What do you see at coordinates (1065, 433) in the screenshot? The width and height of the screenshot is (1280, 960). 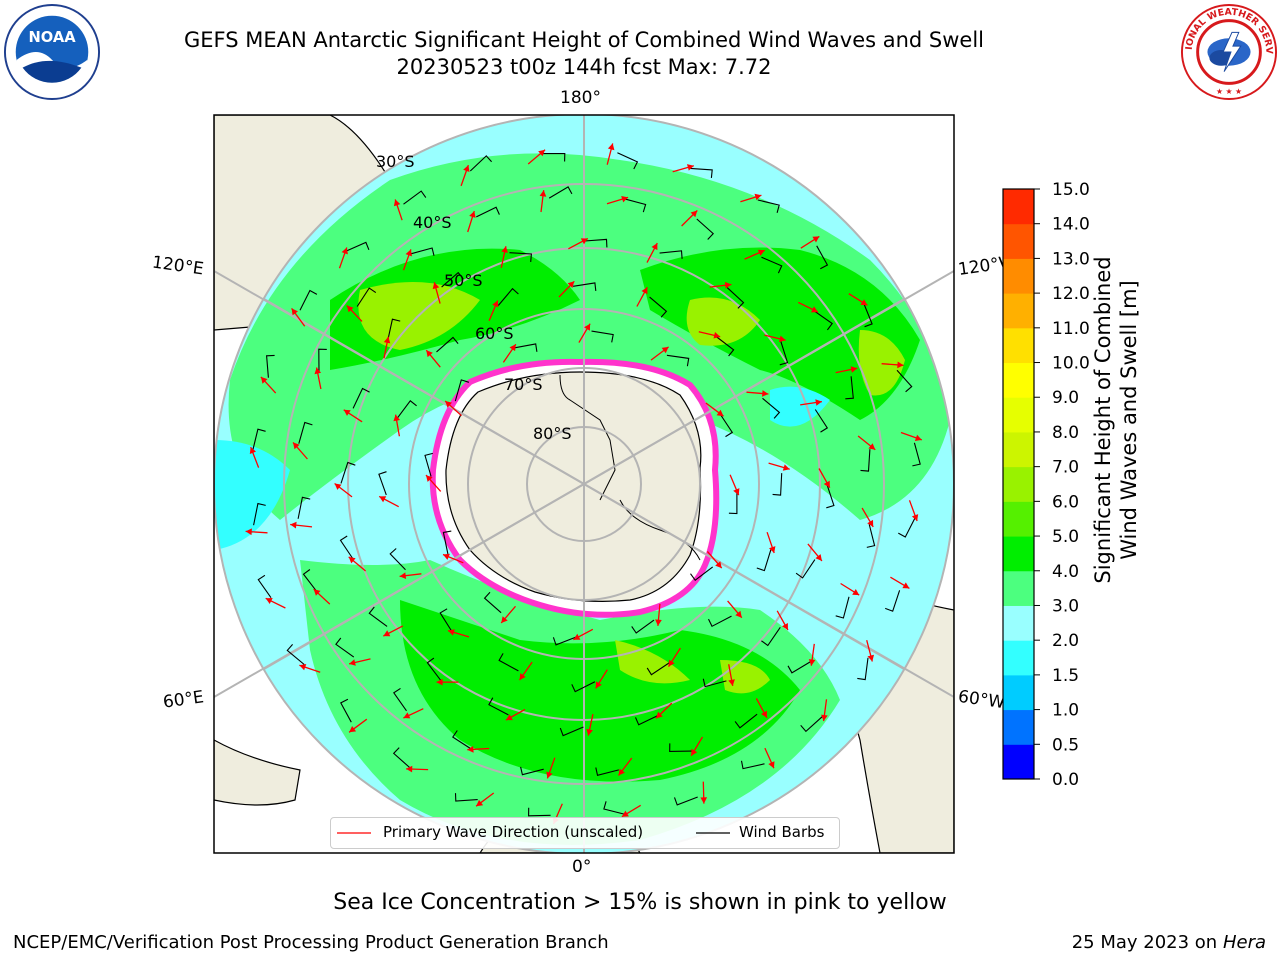 I see `colorbar-tick-label: 8.0` at bounding box center [1065, 433].